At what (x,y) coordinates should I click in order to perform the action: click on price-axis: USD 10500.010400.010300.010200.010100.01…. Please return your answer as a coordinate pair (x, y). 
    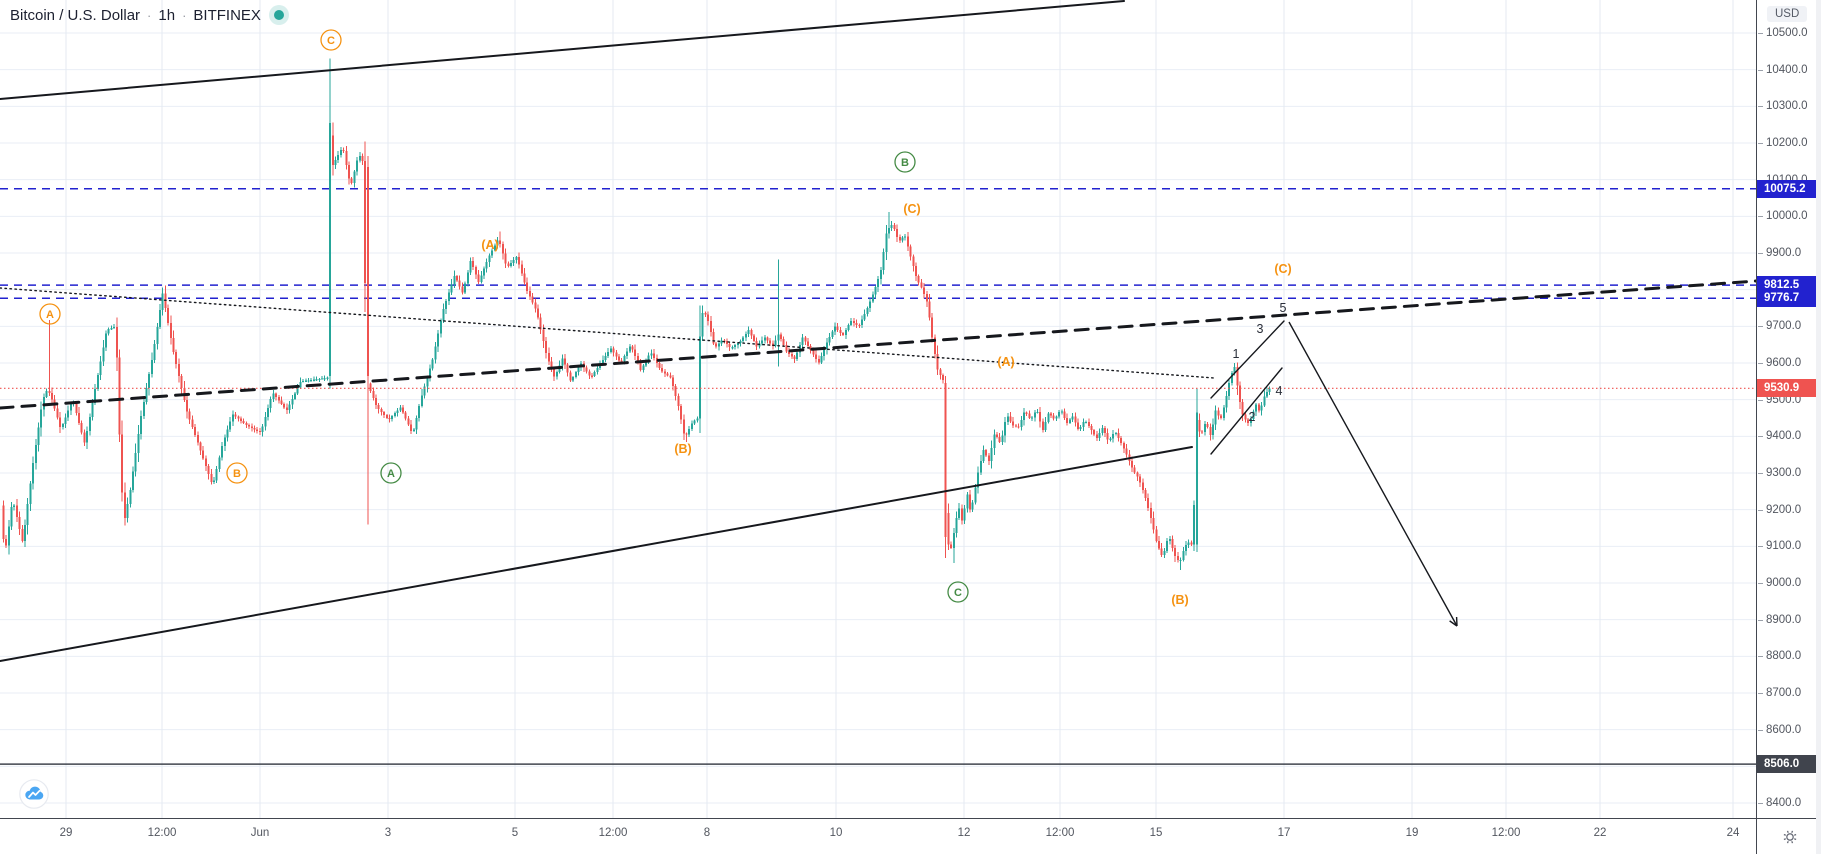
    Looking at the image, I should click on (1788, 409).